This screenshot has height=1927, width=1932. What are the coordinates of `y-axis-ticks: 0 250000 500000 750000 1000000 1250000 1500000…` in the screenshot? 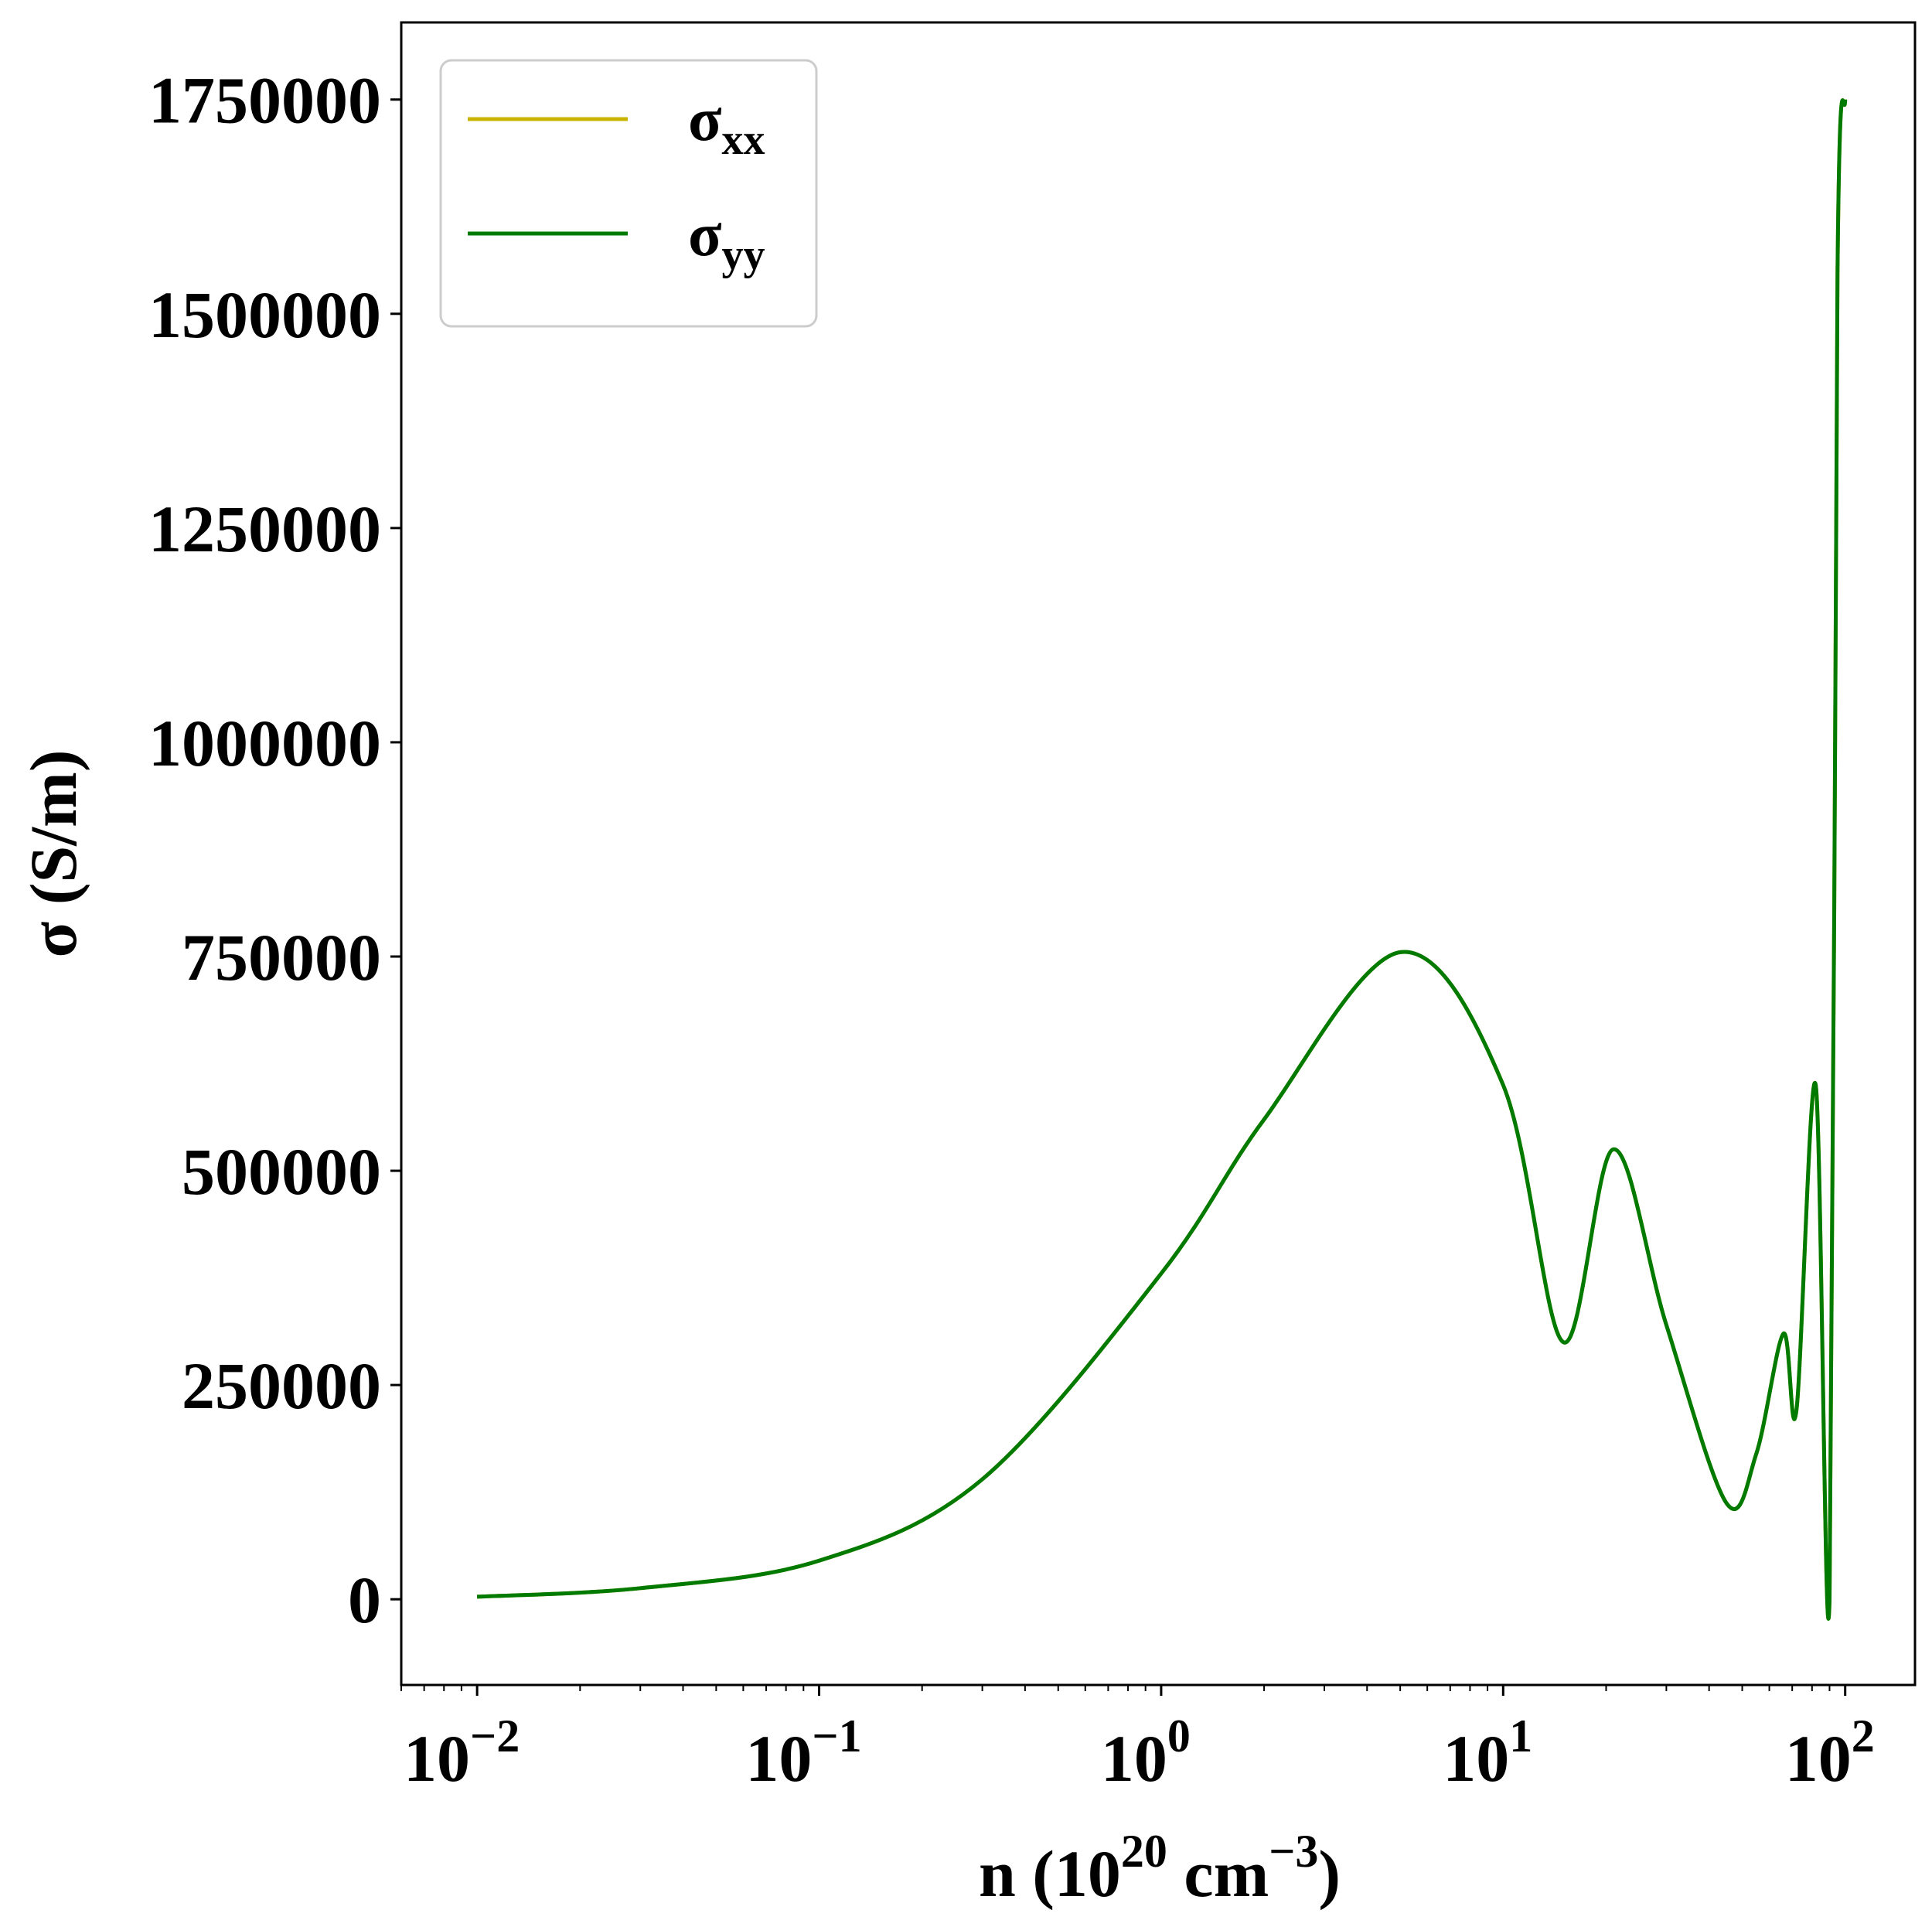 It's located at (274, 850).